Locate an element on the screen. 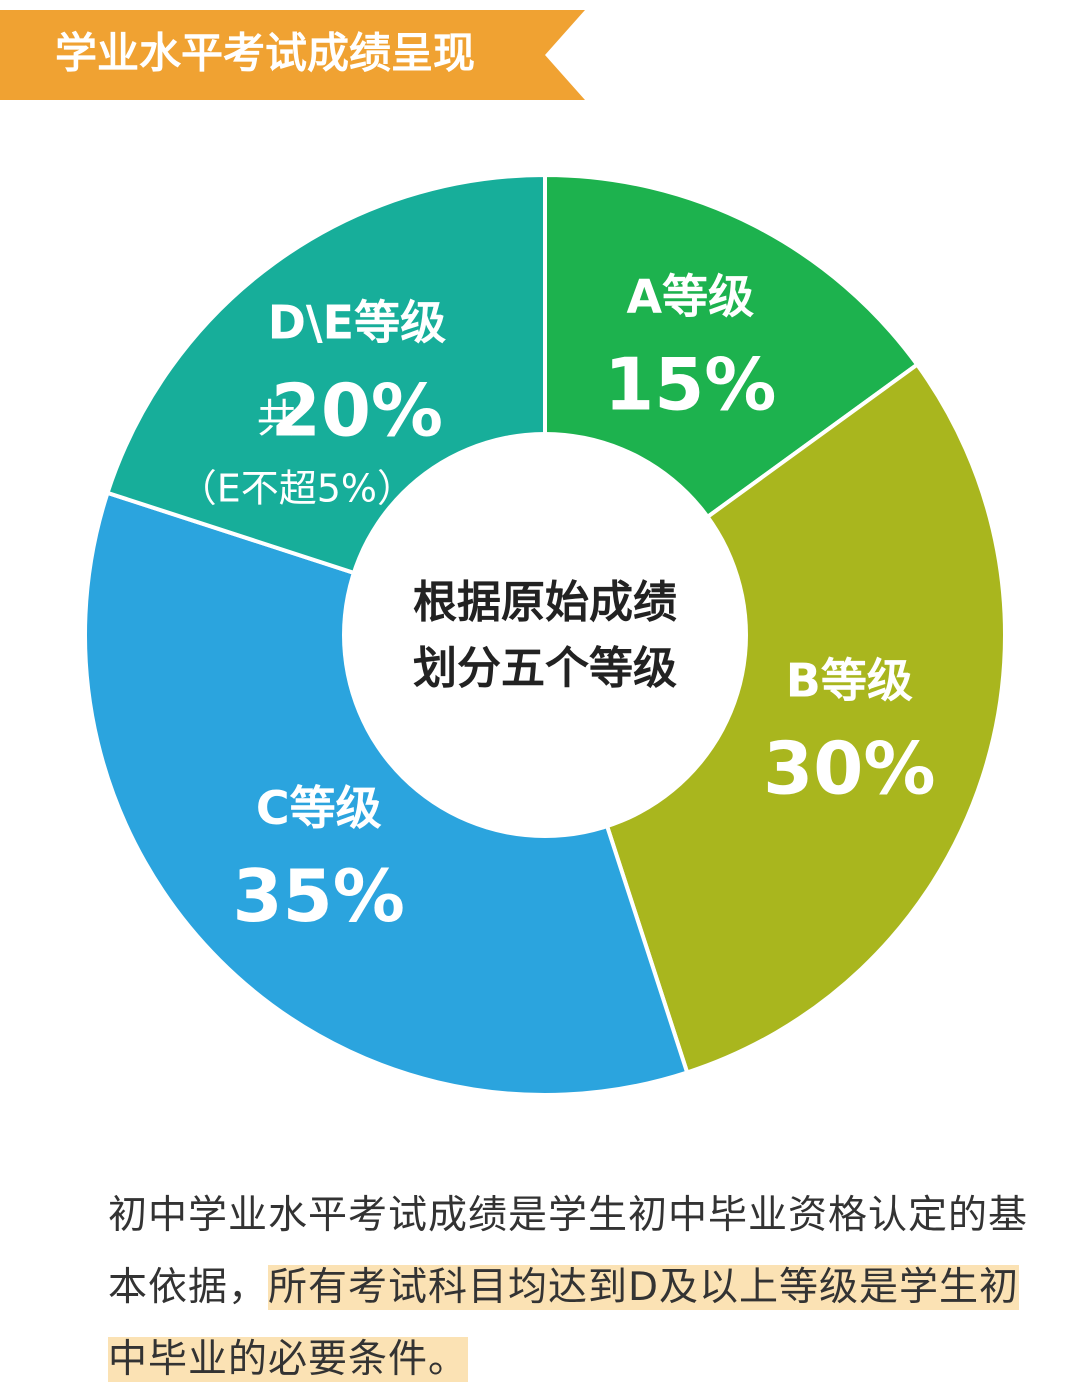 The width and height of the screenshot is (1080, 1396). slice-name: B等级 is located at coordinates (849, 680).